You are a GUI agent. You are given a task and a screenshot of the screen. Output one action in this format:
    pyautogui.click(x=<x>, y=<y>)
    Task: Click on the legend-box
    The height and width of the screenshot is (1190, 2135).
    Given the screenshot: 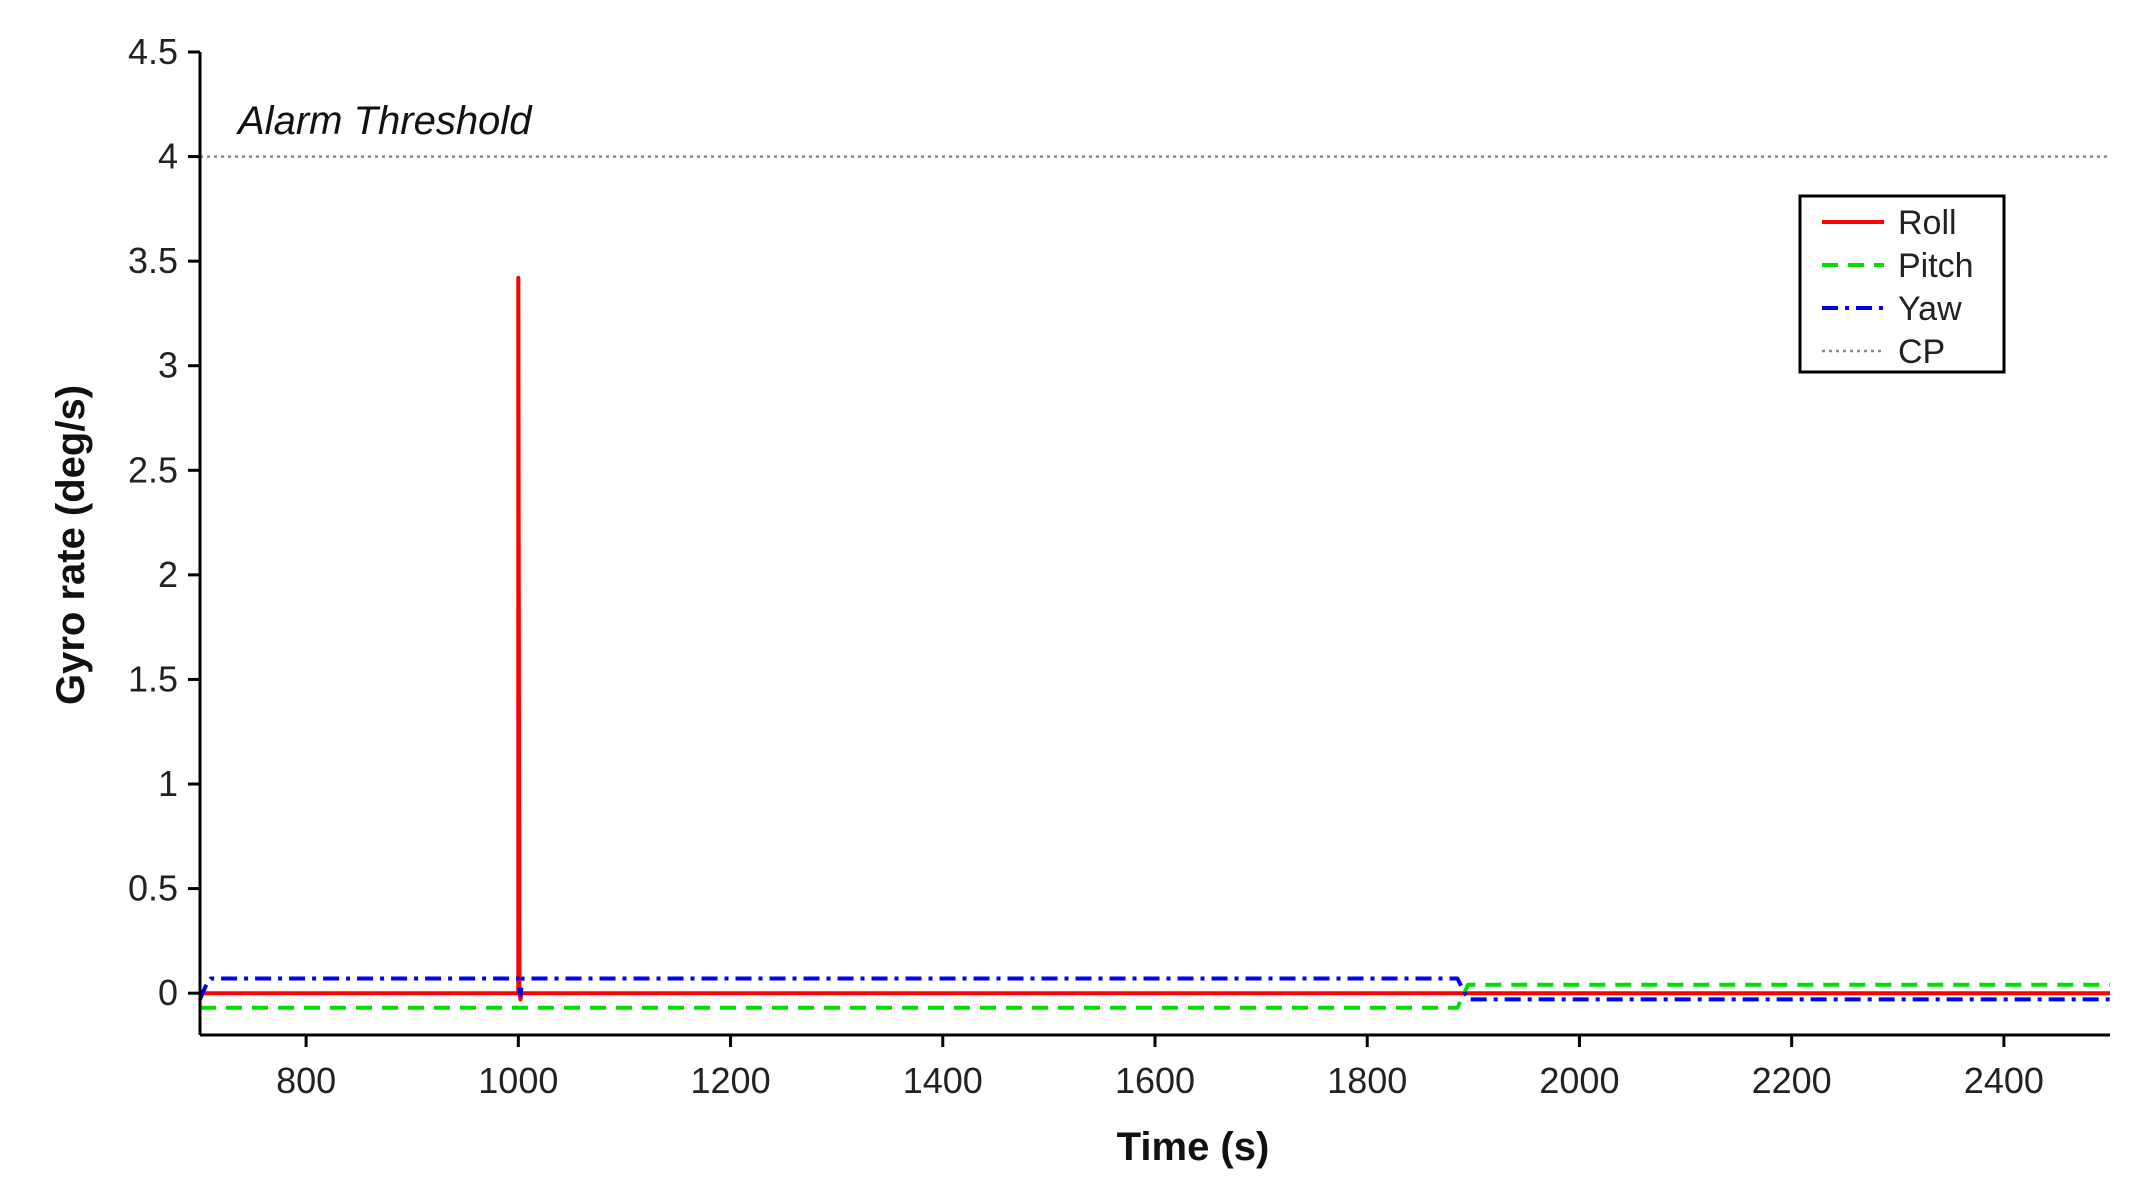 What is the action you would take?
    pyautogui.click(x=1902, y=284)
    